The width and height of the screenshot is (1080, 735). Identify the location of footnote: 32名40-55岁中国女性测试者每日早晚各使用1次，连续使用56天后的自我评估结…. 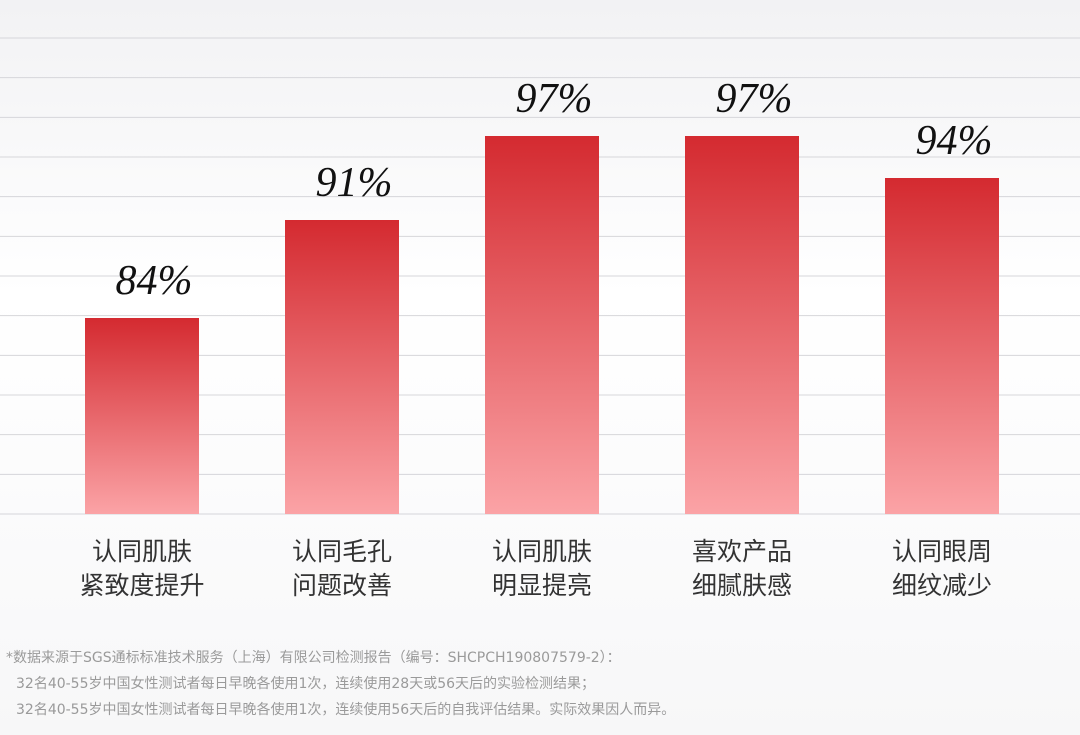
(345, 709).